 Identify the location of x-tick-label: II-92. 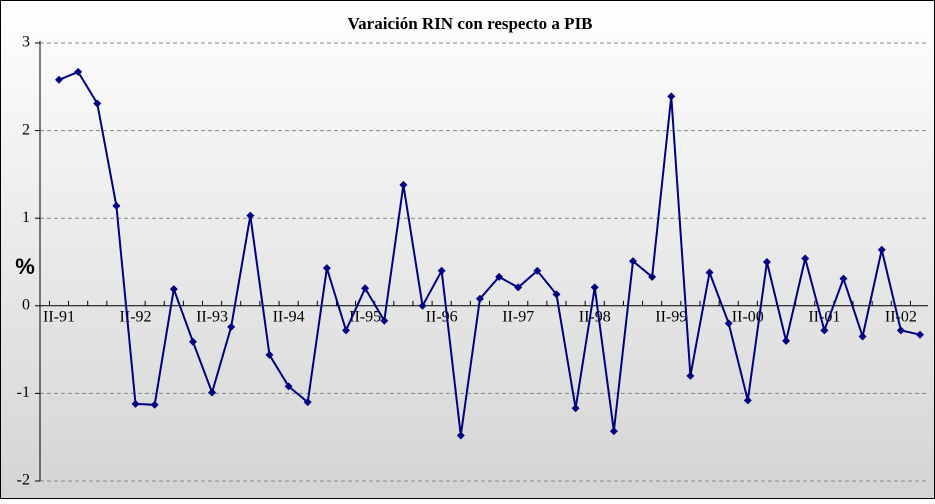
(136, 316).